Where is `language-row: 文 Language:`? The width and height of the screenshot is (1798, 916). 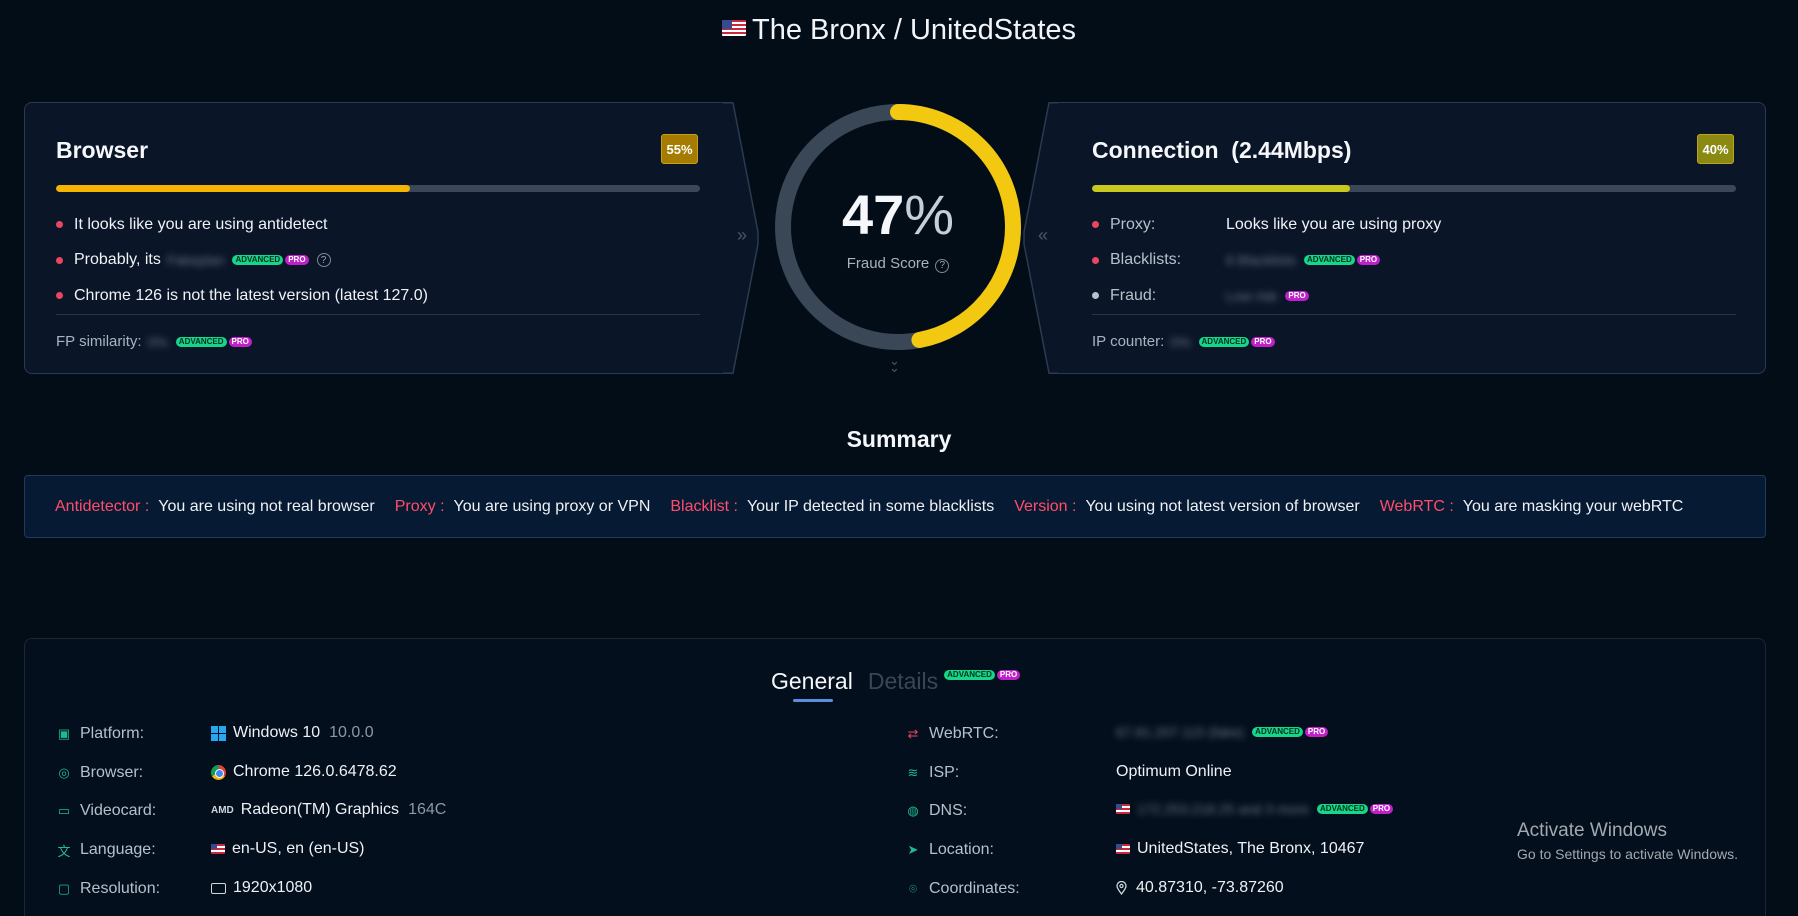 language-row: 文 Language: is located at coordinates (104, 850).